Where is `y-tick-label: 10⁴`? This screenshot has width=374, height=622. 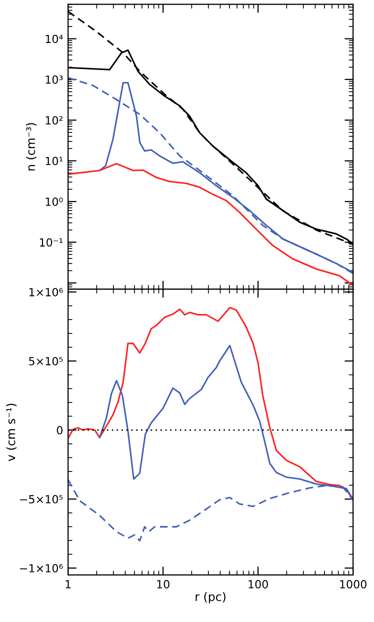
y-tick-label: 10⁴ is located at coordinates (54, 39).